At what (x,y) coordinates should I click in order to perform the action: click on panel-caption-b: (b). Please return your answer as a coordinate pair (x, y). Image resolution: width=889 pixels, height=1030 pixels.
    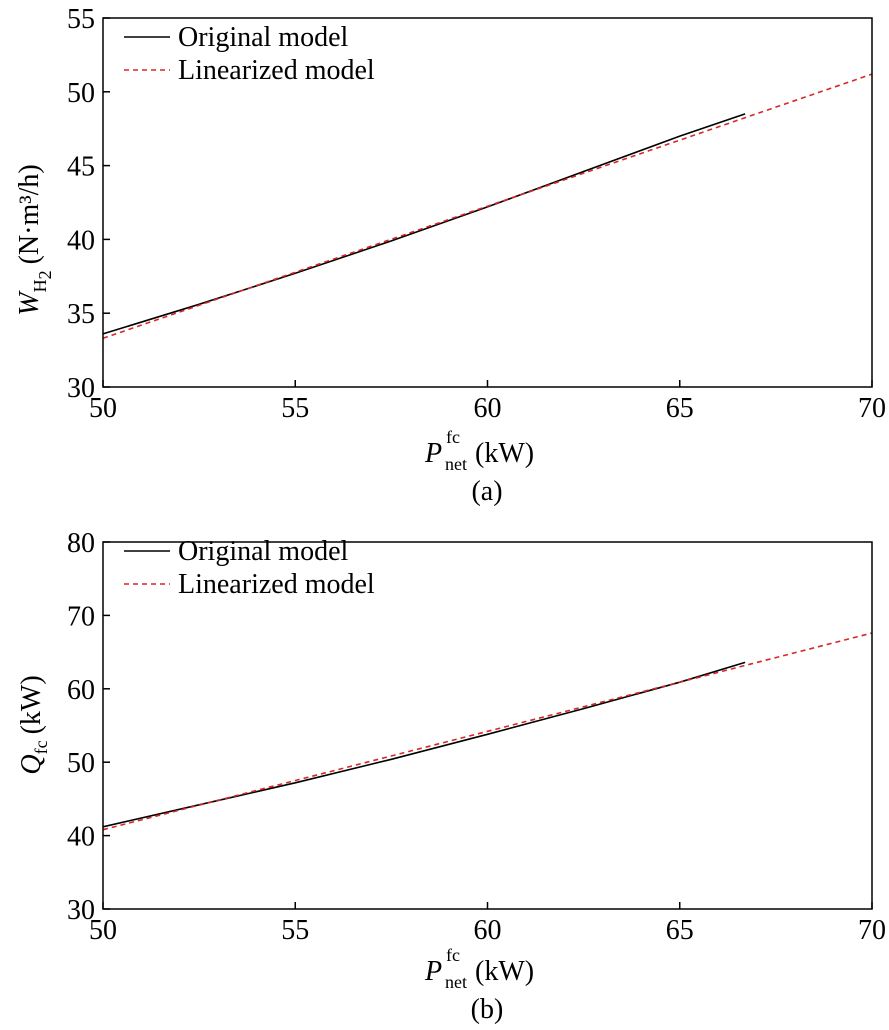
    Looking at the image, I should click on (487, 1009).